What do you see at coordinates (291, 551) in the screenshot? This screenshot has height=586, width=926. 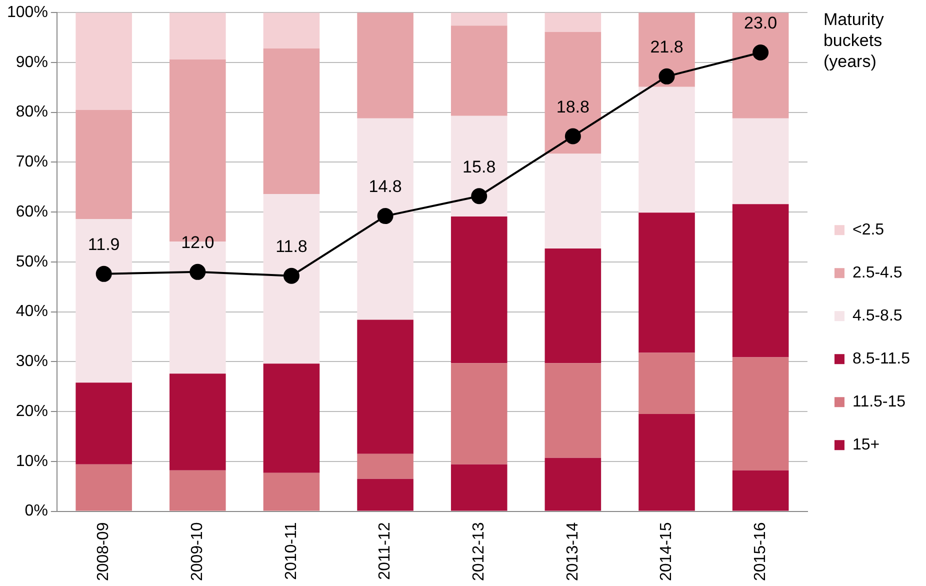 I see `x-tick-label: 2010-11` at bounding box center [291, 551].